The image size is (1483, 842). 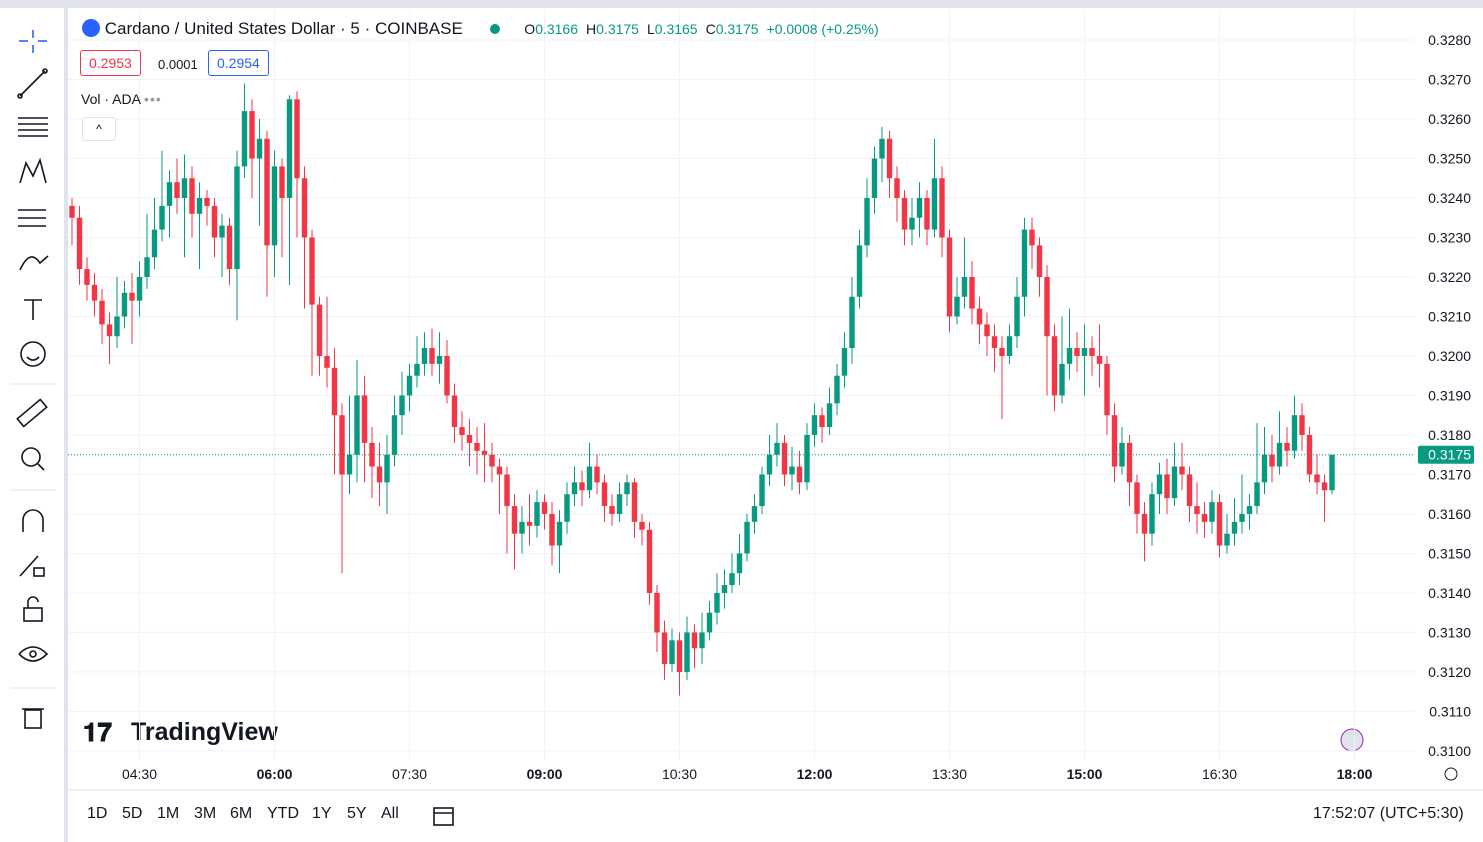 I want to click on toolbar, so click(x=32, y=425).